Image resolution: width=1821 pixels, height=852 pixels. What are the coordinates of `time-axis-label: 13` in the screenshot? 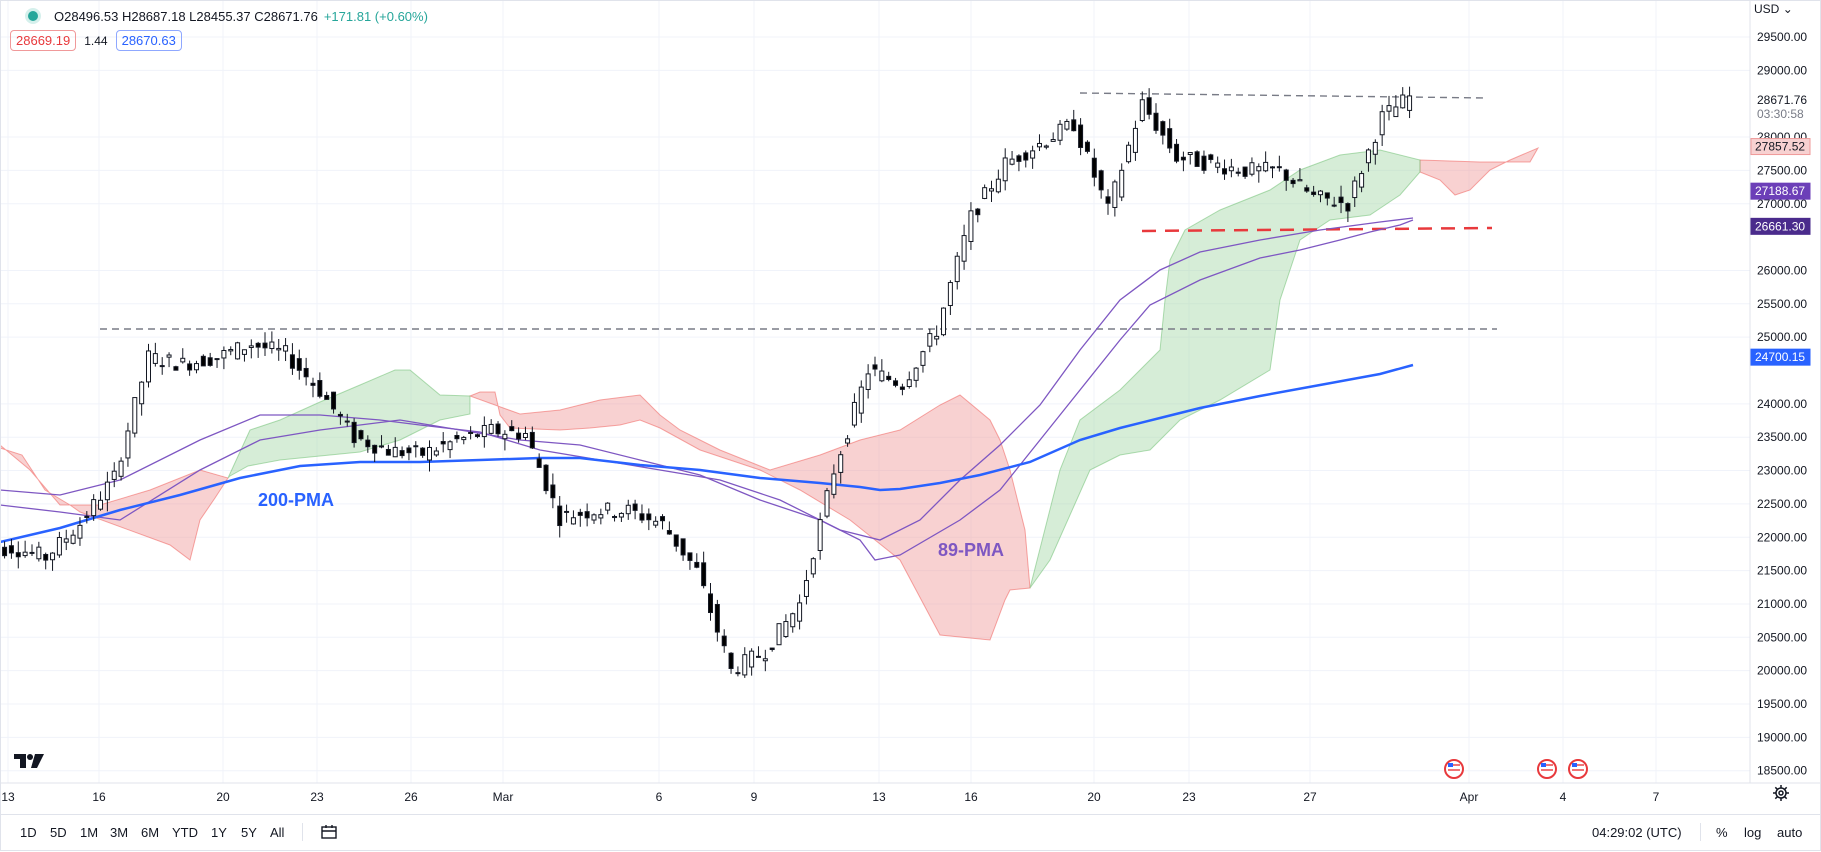 It's located at (879, 797).